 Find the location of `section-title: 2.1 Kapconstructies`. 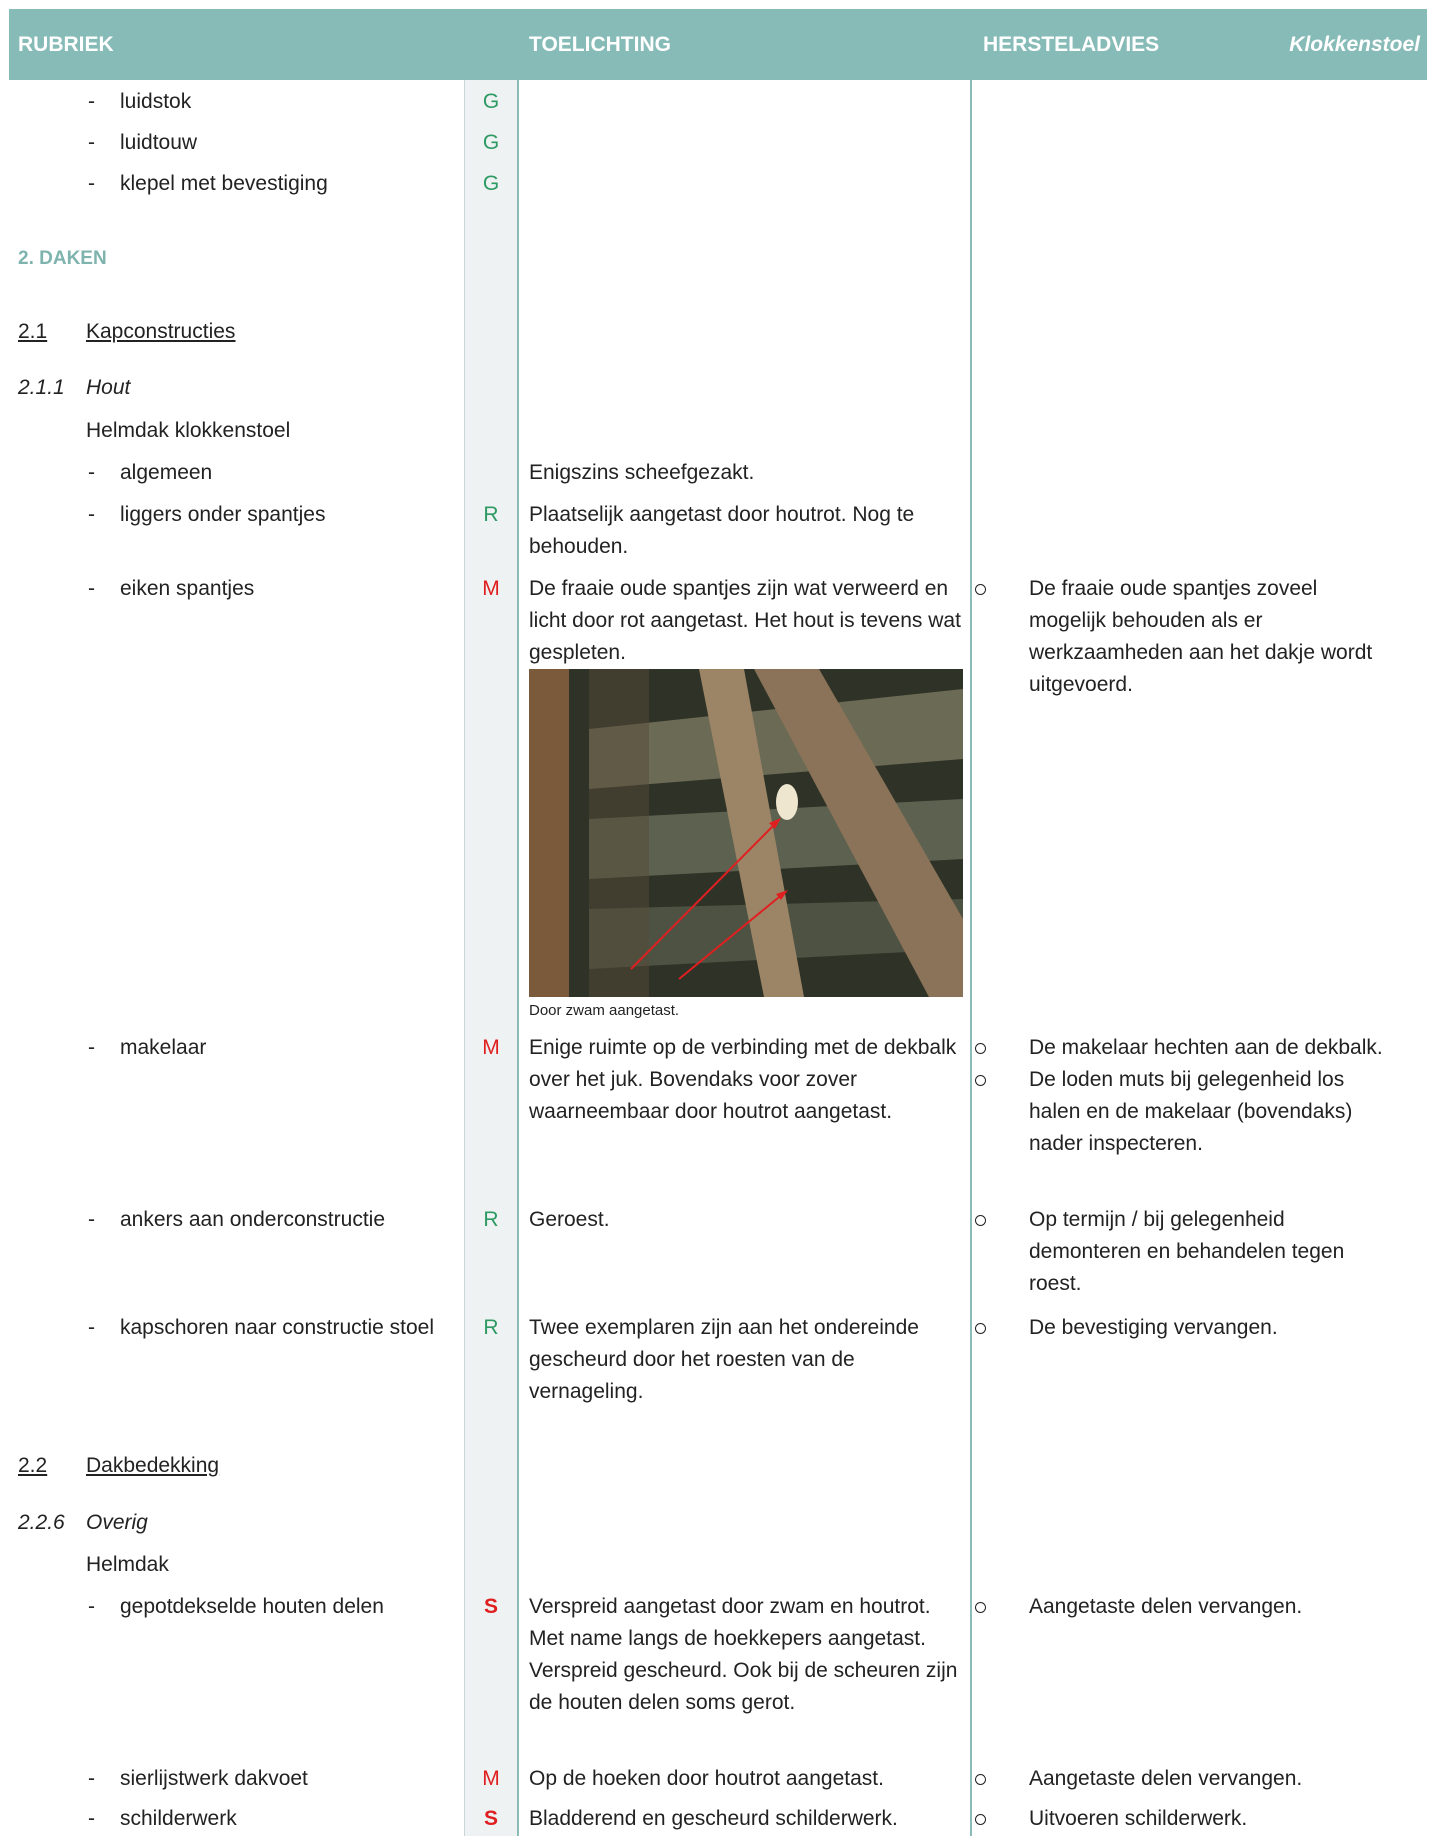

section-title: 2.1 Kapconstructies is located at coordinates (126, 332).